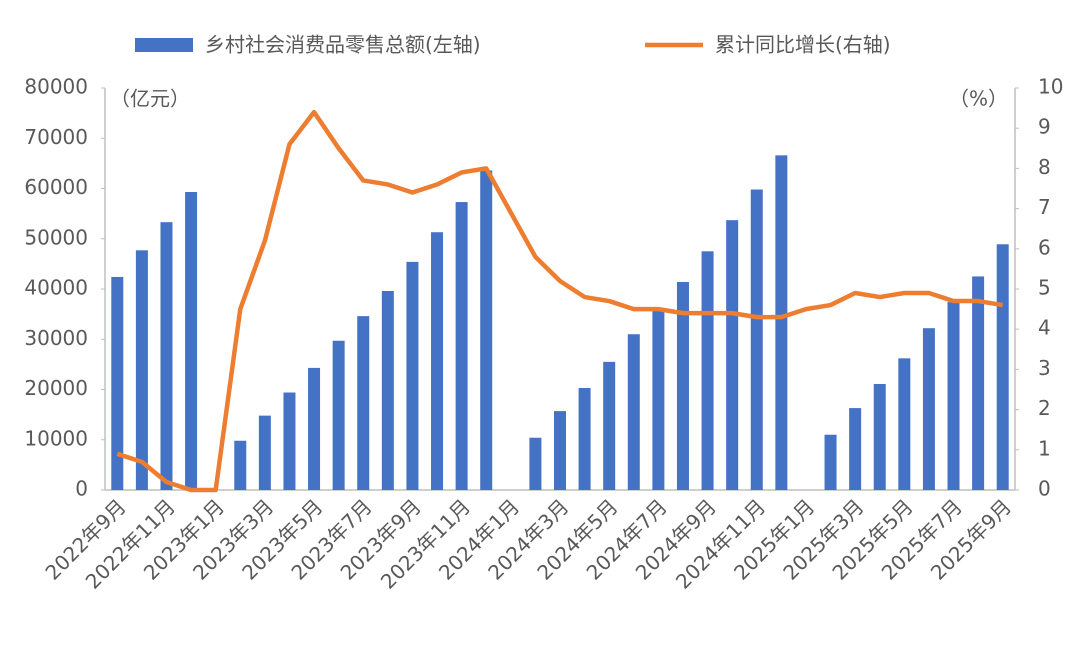 Image resolution: width=1080 pixels, height=655 pixels. Describe the element at coordinates (56, 87) in the screenshot. I see `y-tick-label: 80000` at that location.